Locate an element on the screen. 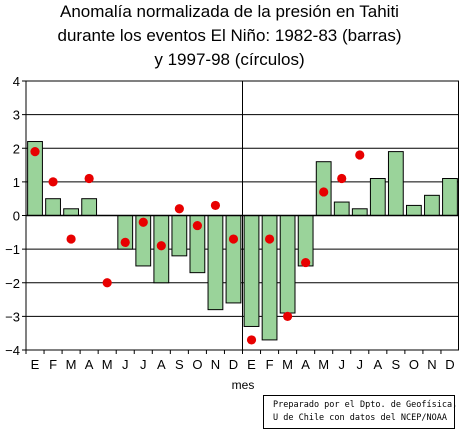 Image resolution: width=459 pixels, height=433 pixels. y-tick-label: 1 is located at coordinates (16, 182).